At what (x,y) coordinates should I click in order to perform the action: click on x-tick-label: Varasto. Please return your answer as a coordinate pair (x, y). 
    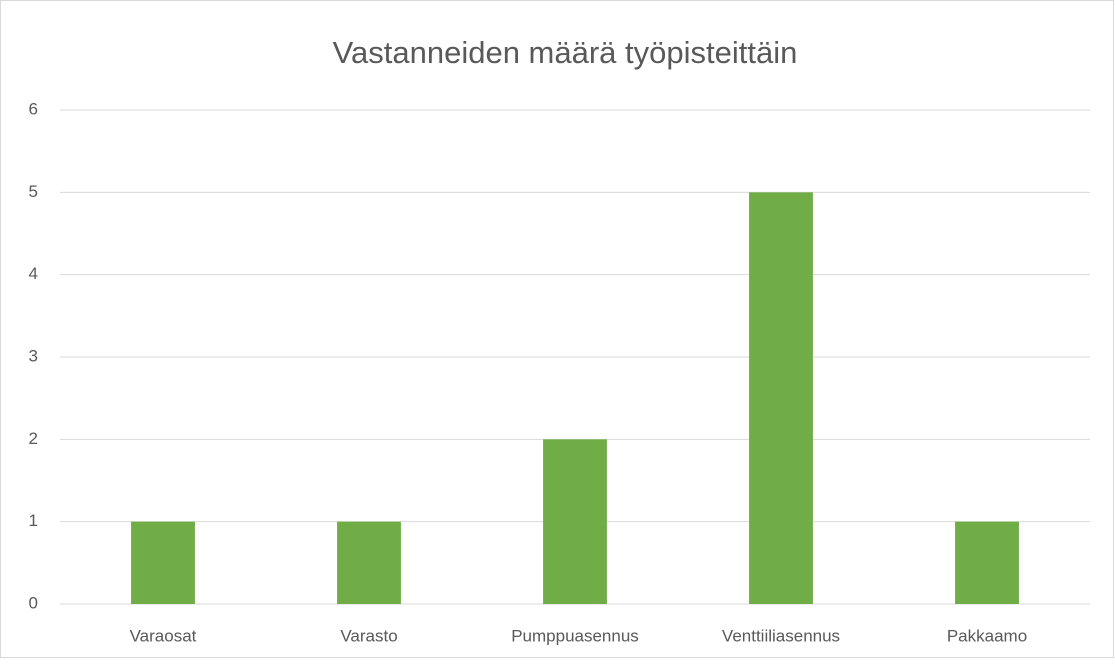
    Looking at the image, I should click on (368, 635).